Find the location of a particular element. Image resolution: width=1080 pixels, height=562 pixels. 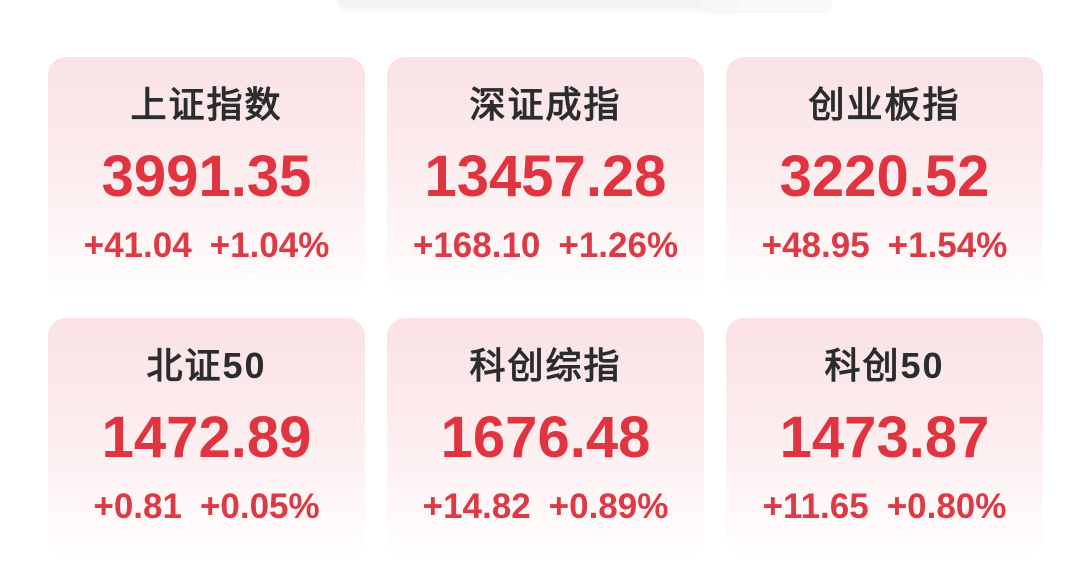

index-name: 科创综指 is located at coordinates (545, 365).